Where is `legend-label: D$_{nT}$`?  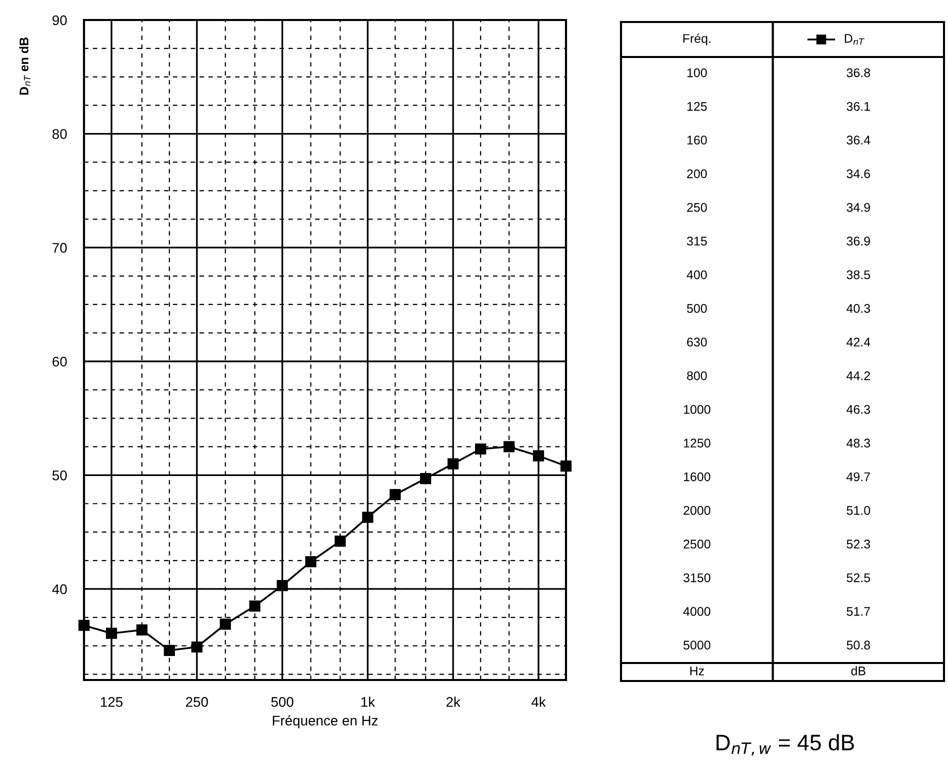
legend-label: D$_{nT}$ is located at coordinates (854, 39).